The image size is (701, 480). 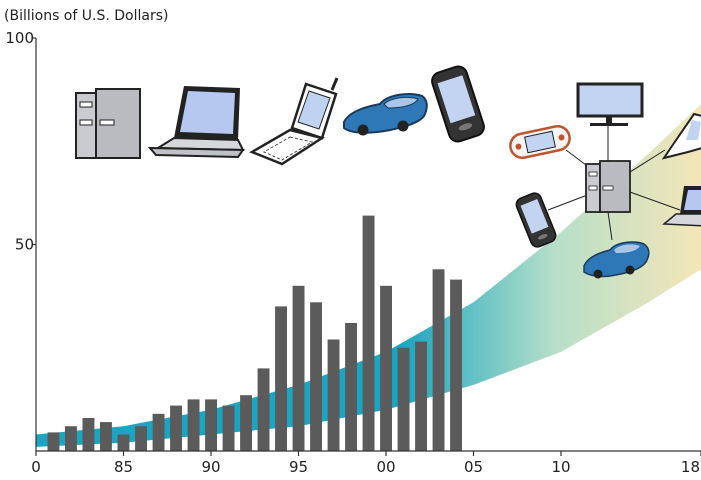 What do you see at coordinates (610, 104) in the screenshot?
I see `monitor-illustration` at bounding box center [610, 104].